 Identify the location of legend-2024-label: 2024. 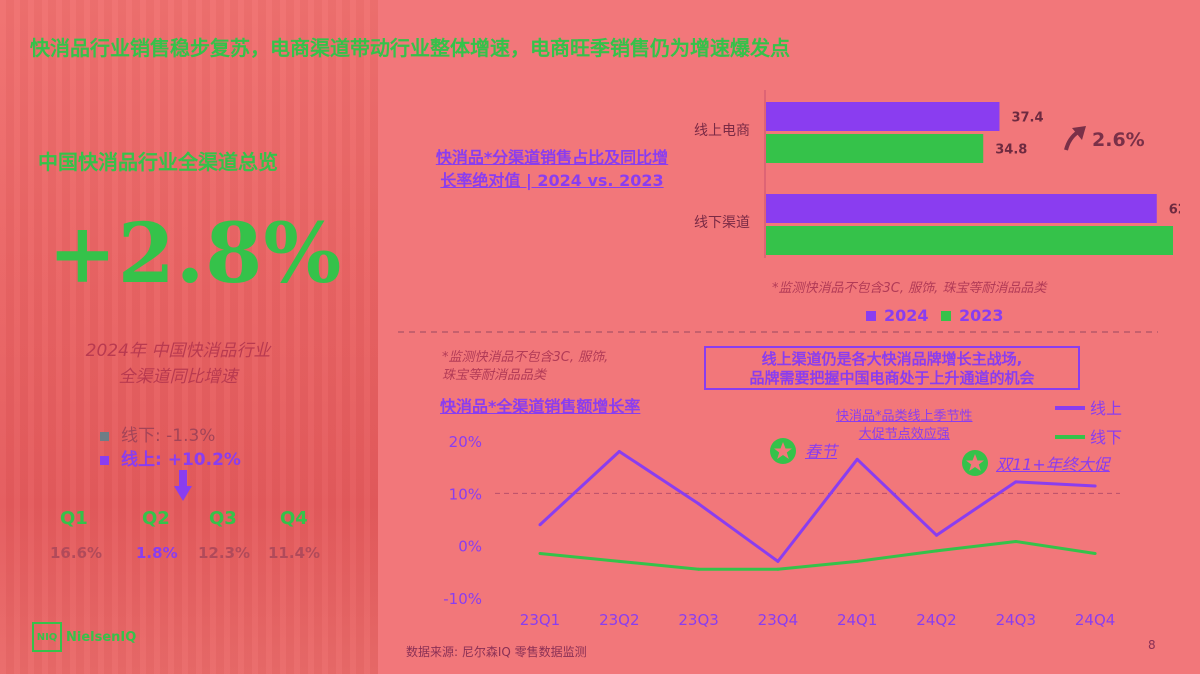
(906, 315).